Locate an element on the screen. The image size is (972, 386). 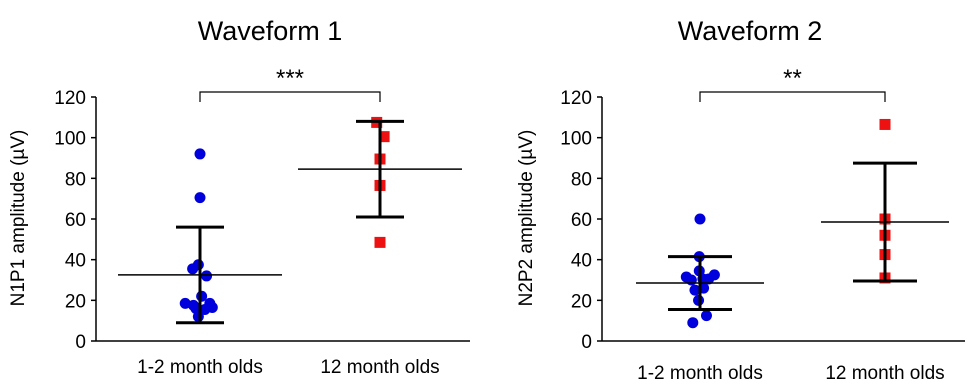
chart-title: Waveform 2 is located at coordinates (750, 31).